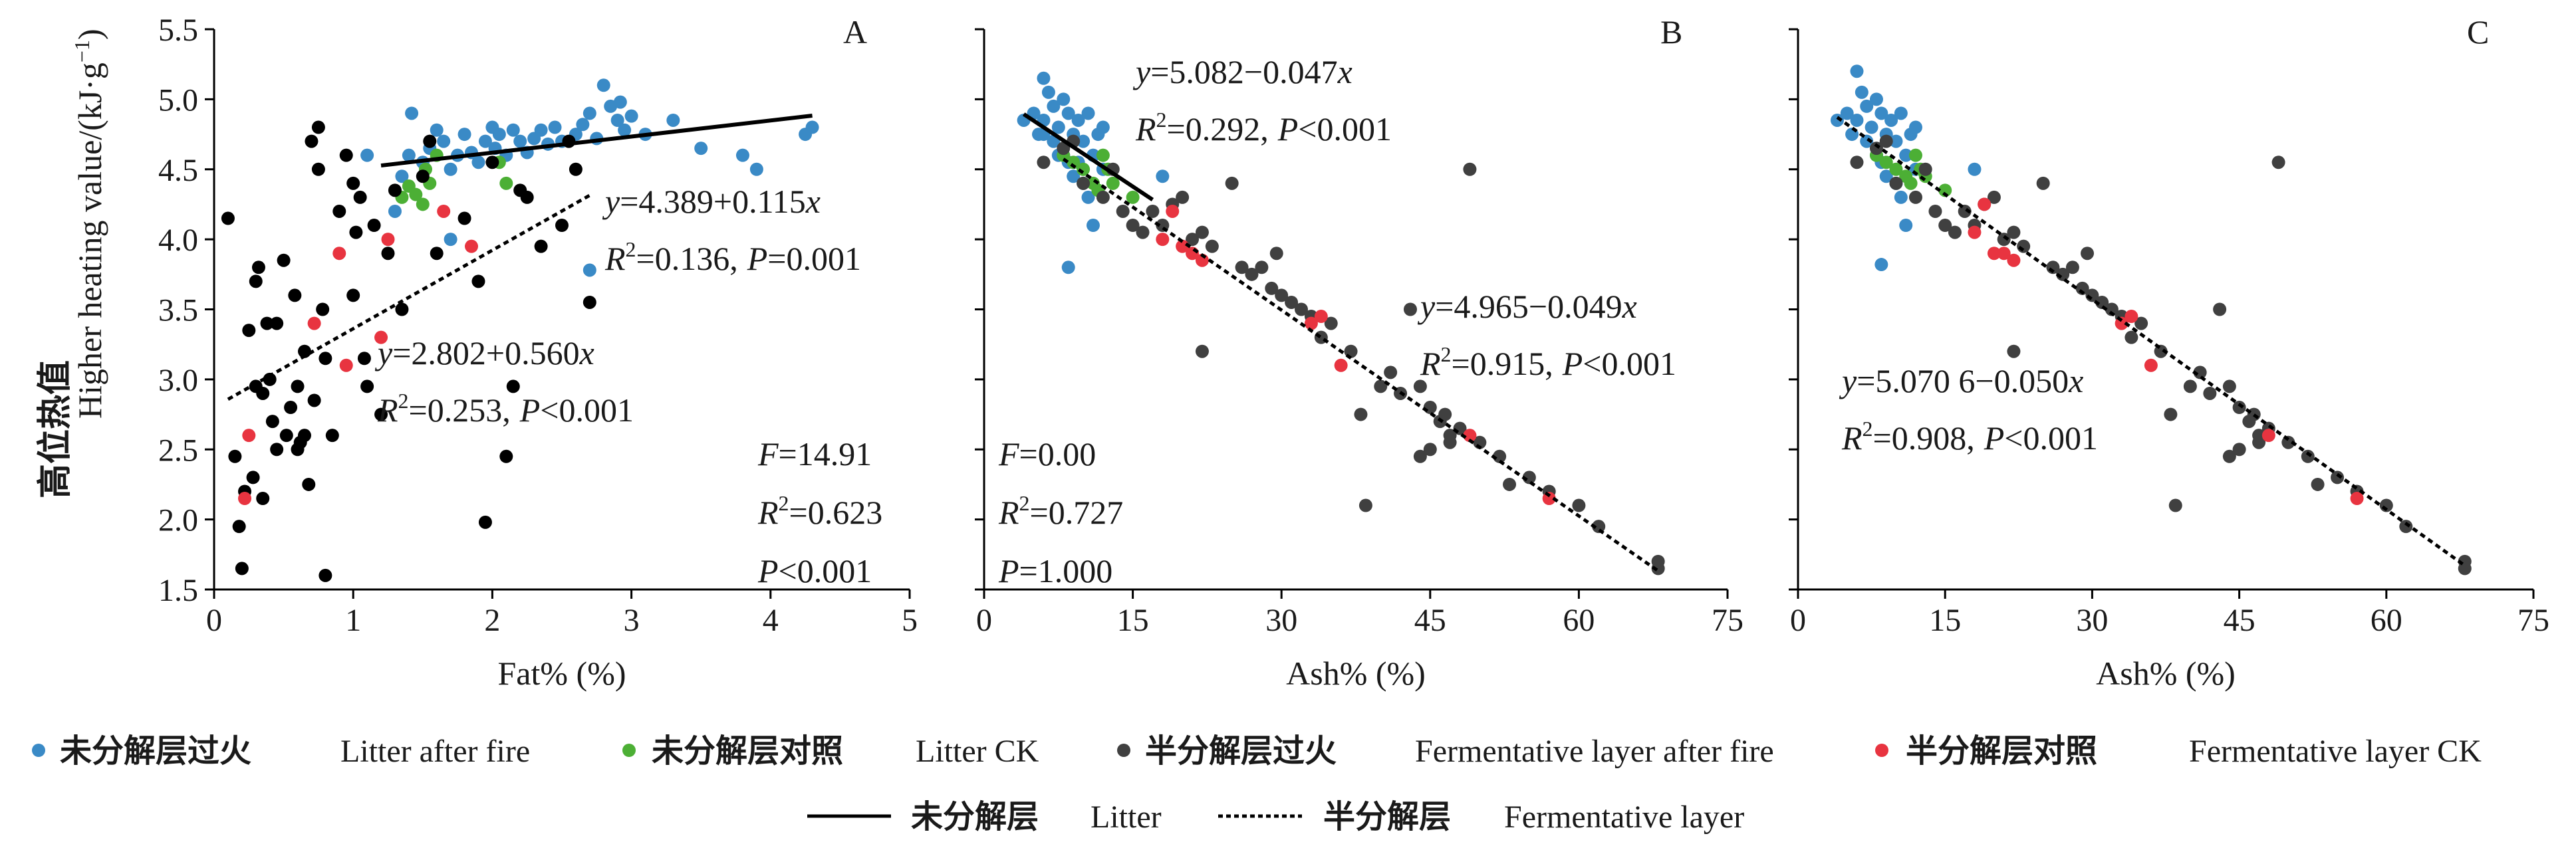  I want to click on y-tick-label: 4.5, so click(178, 170).